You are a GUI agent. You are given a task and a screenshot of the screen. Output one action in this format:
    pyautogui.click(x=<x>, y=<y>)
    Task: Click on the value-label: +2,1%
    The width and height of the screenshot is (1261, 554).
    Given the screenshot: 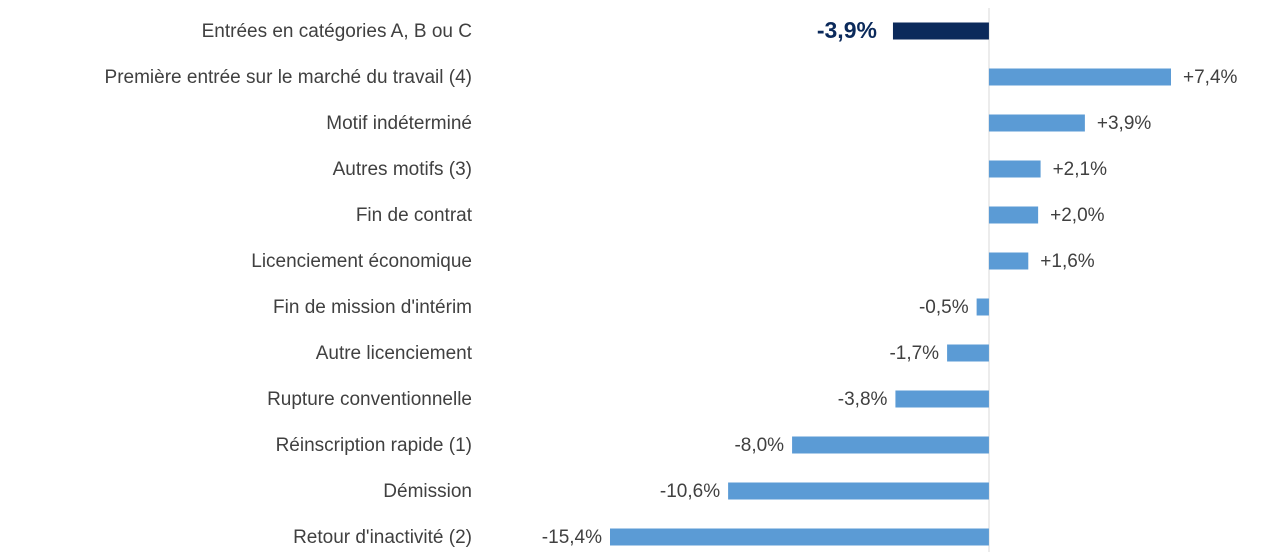 What is the action you would take?
    pyautogui.click(x=1080, y=169)
    